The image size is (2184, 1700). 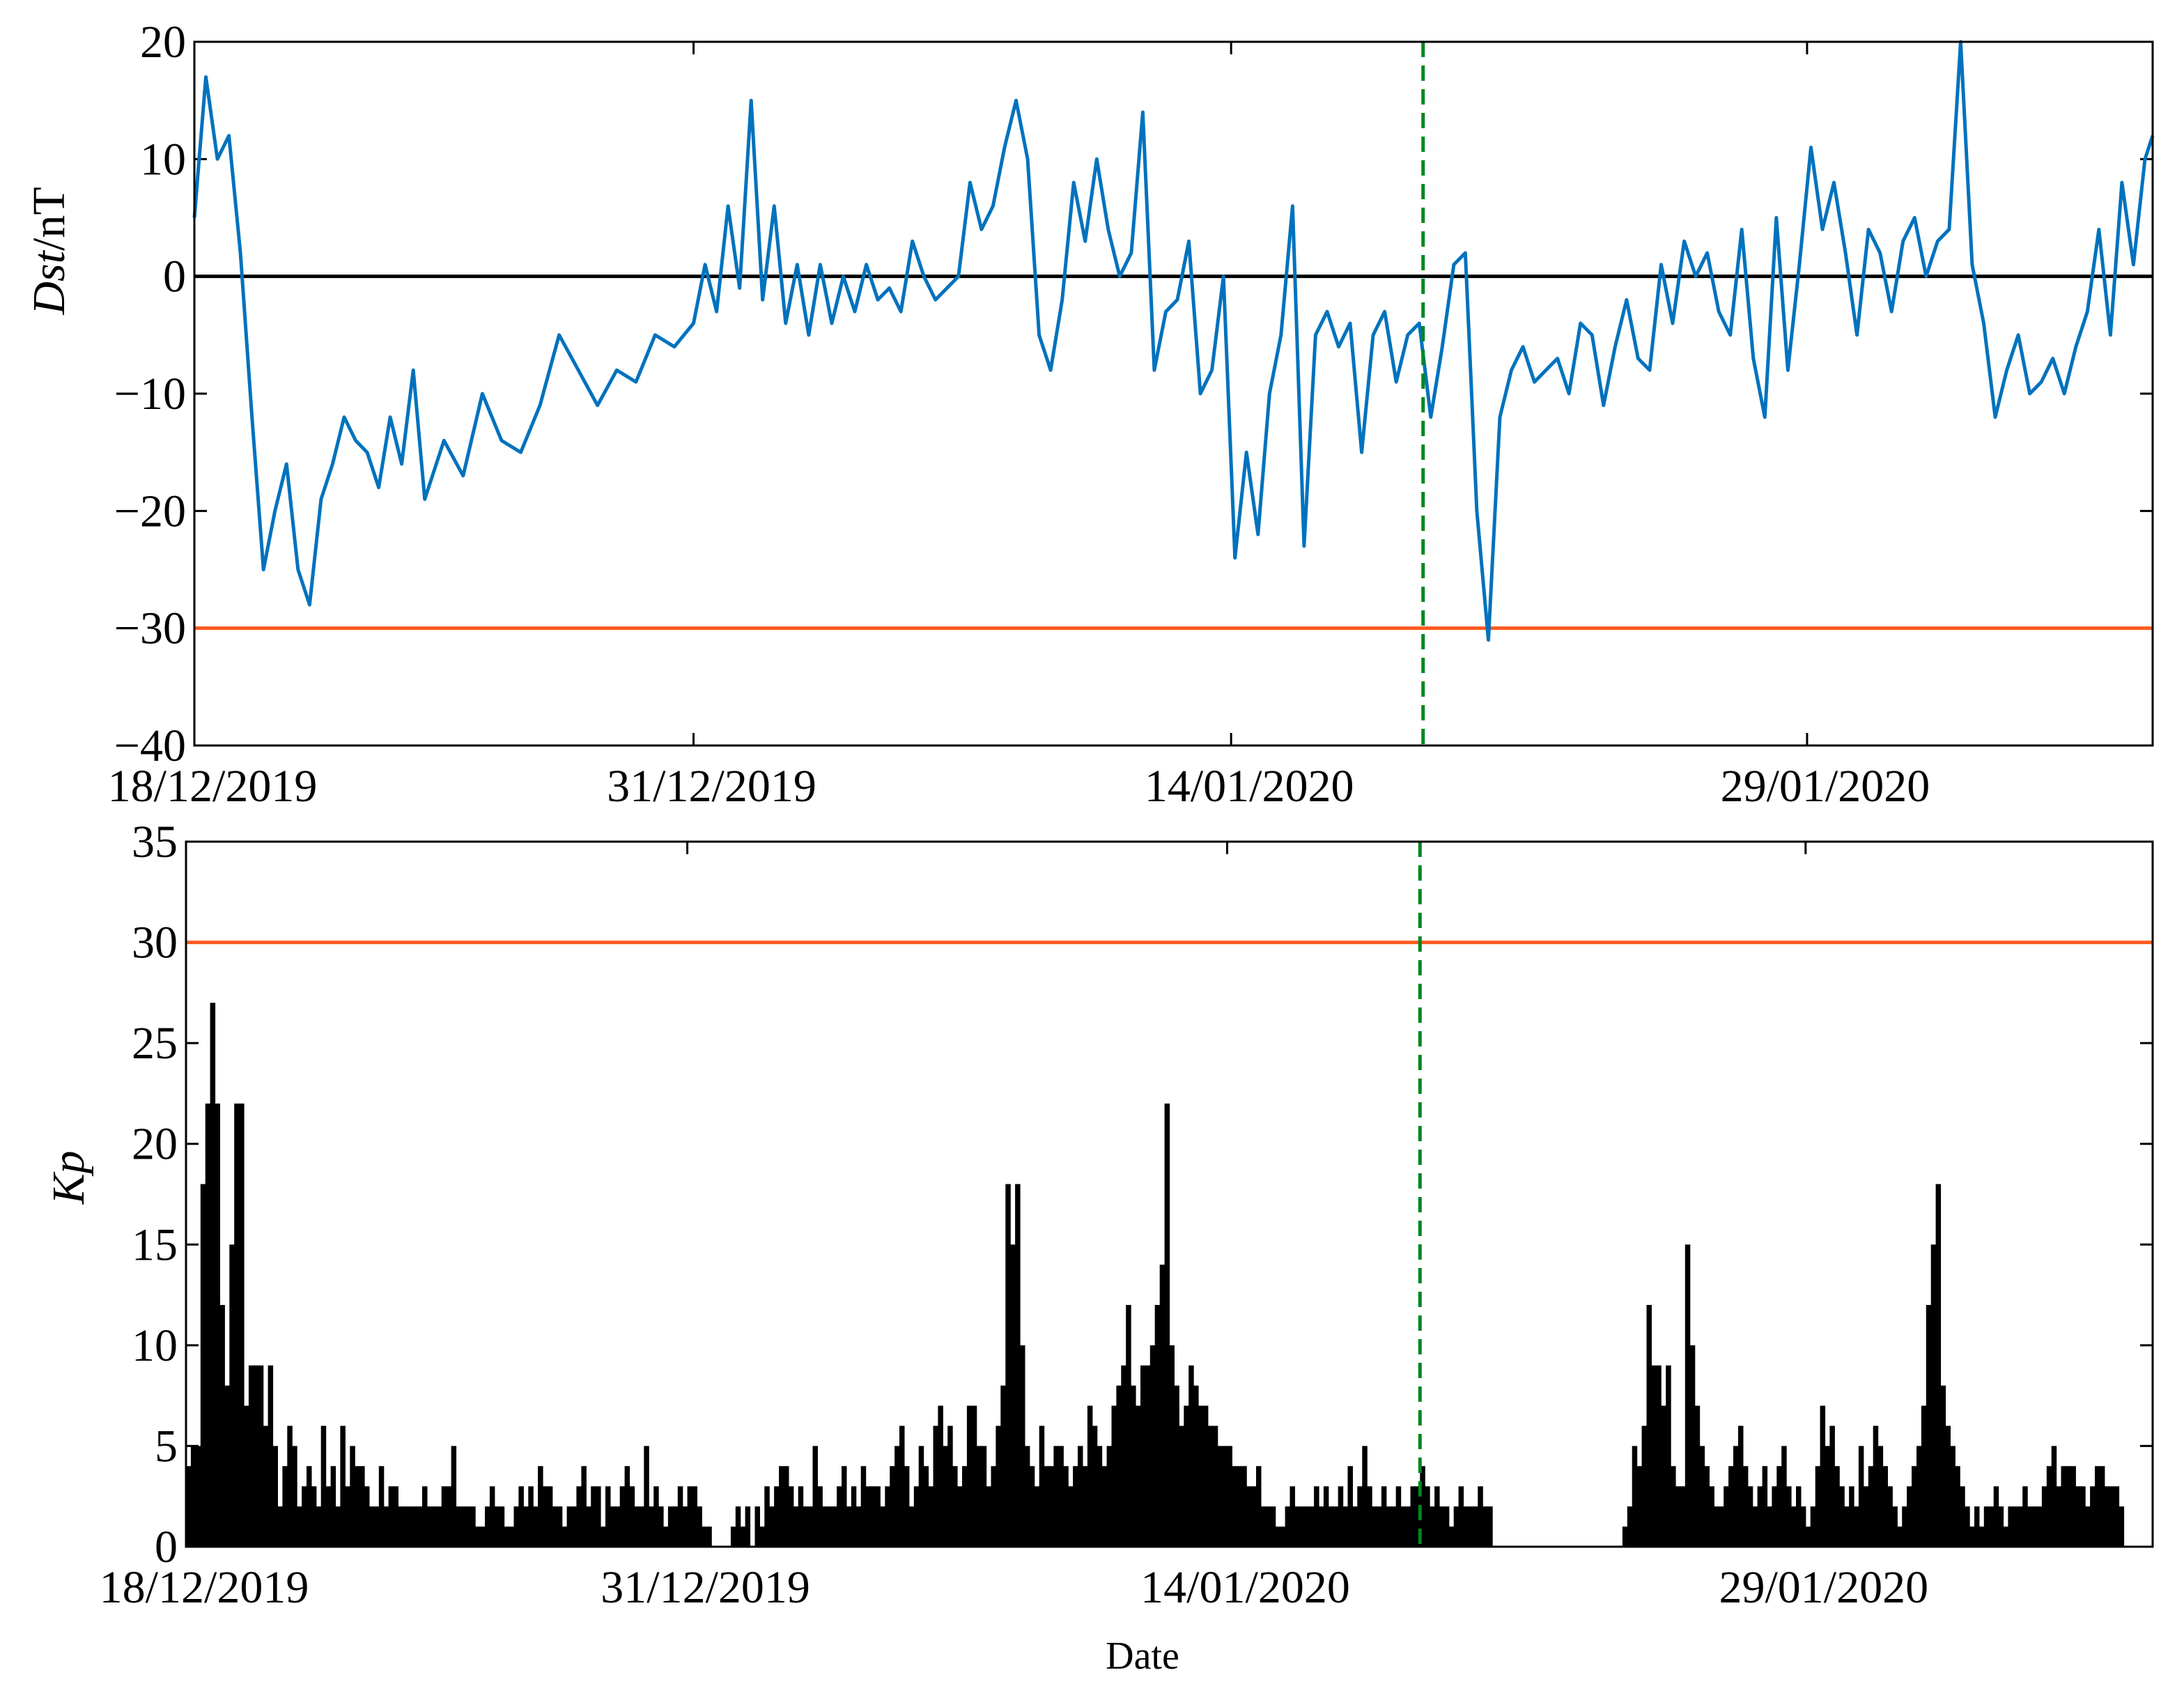 What do you see at coordinates (155, 1043) in the screenshot?
I see `kp-ytick-label: 25` at bounding box center [155, 1043].